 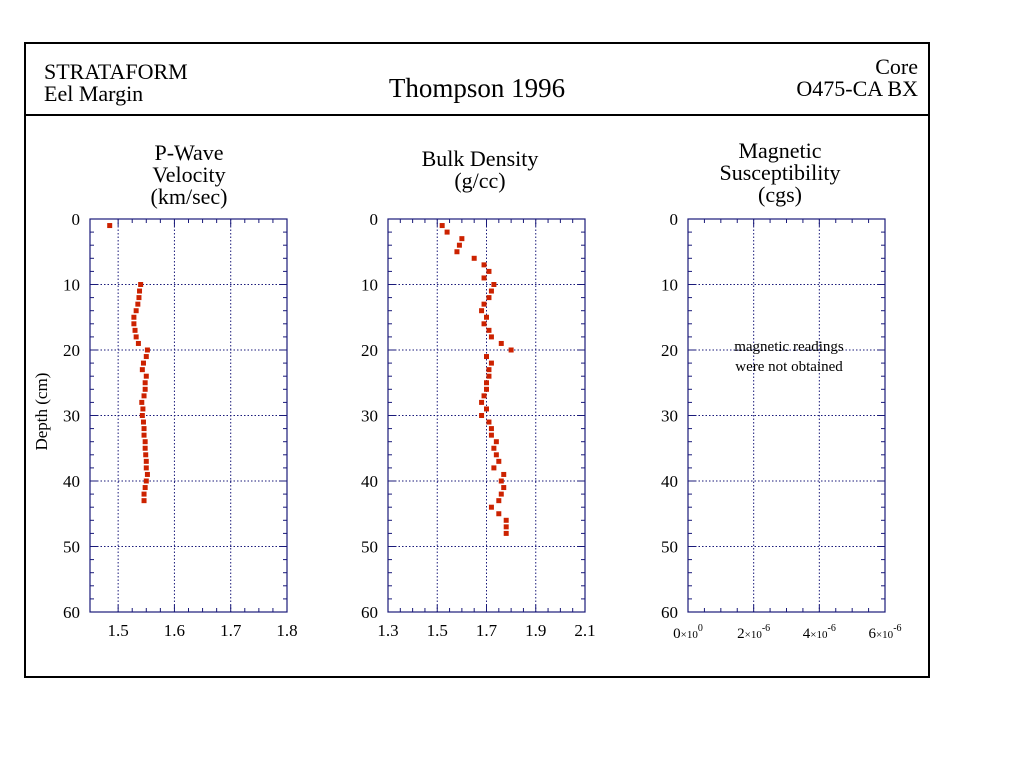 I want to click on magnetic-ytick-label: 0, so click(x=674, y=219).